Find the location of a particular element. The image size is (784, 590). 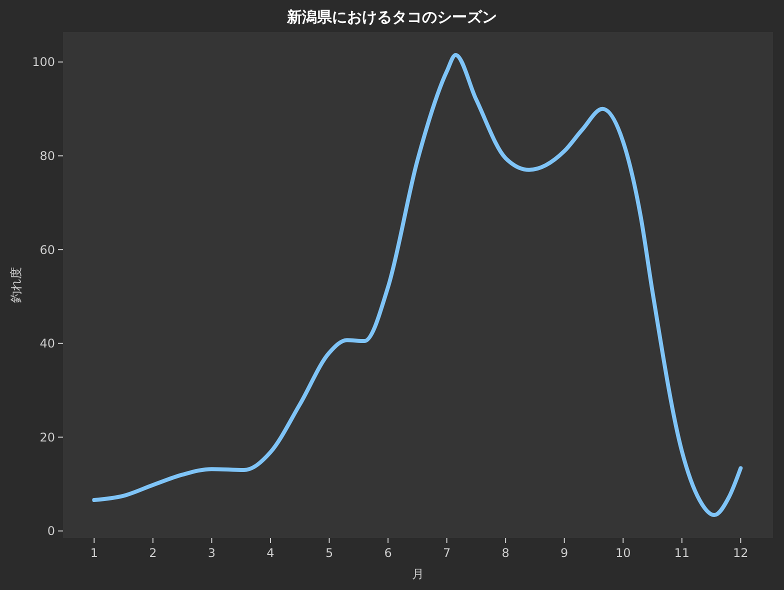

x-tick-label: 11 is located at coordinates (682, 553).